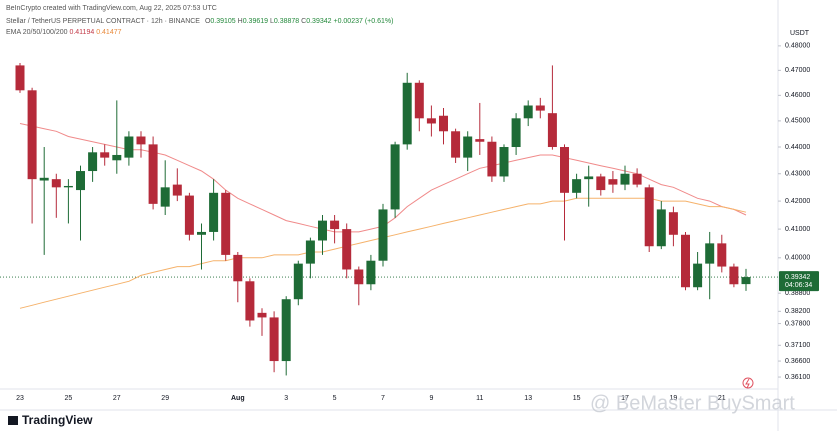 This screenshot has height=431, width=837. I want to click on ema-label: EMA 20/50/100/200, so click(37, 32).